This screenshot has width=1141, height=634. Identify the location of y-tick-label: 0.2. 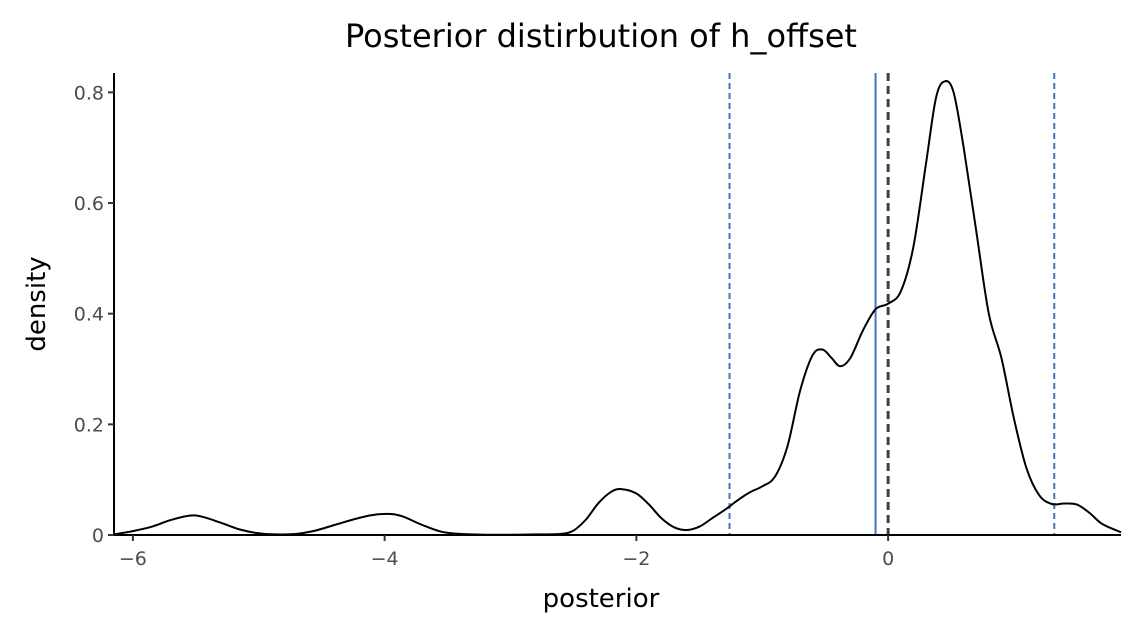
(89, 425).